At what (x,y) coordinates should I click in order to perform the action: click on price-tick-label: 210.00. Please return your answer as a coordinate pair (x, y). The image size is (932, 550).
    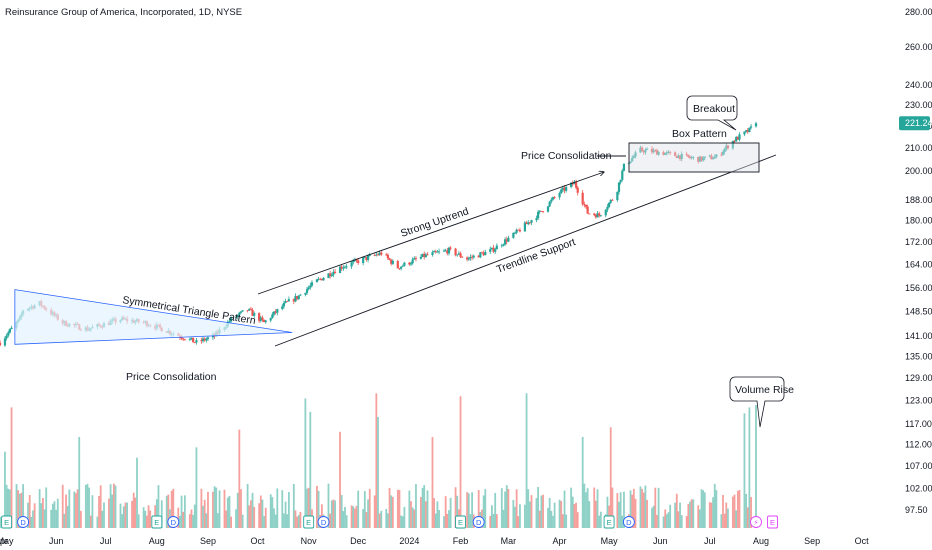
    Looking at the image, I should click on (918, 148).